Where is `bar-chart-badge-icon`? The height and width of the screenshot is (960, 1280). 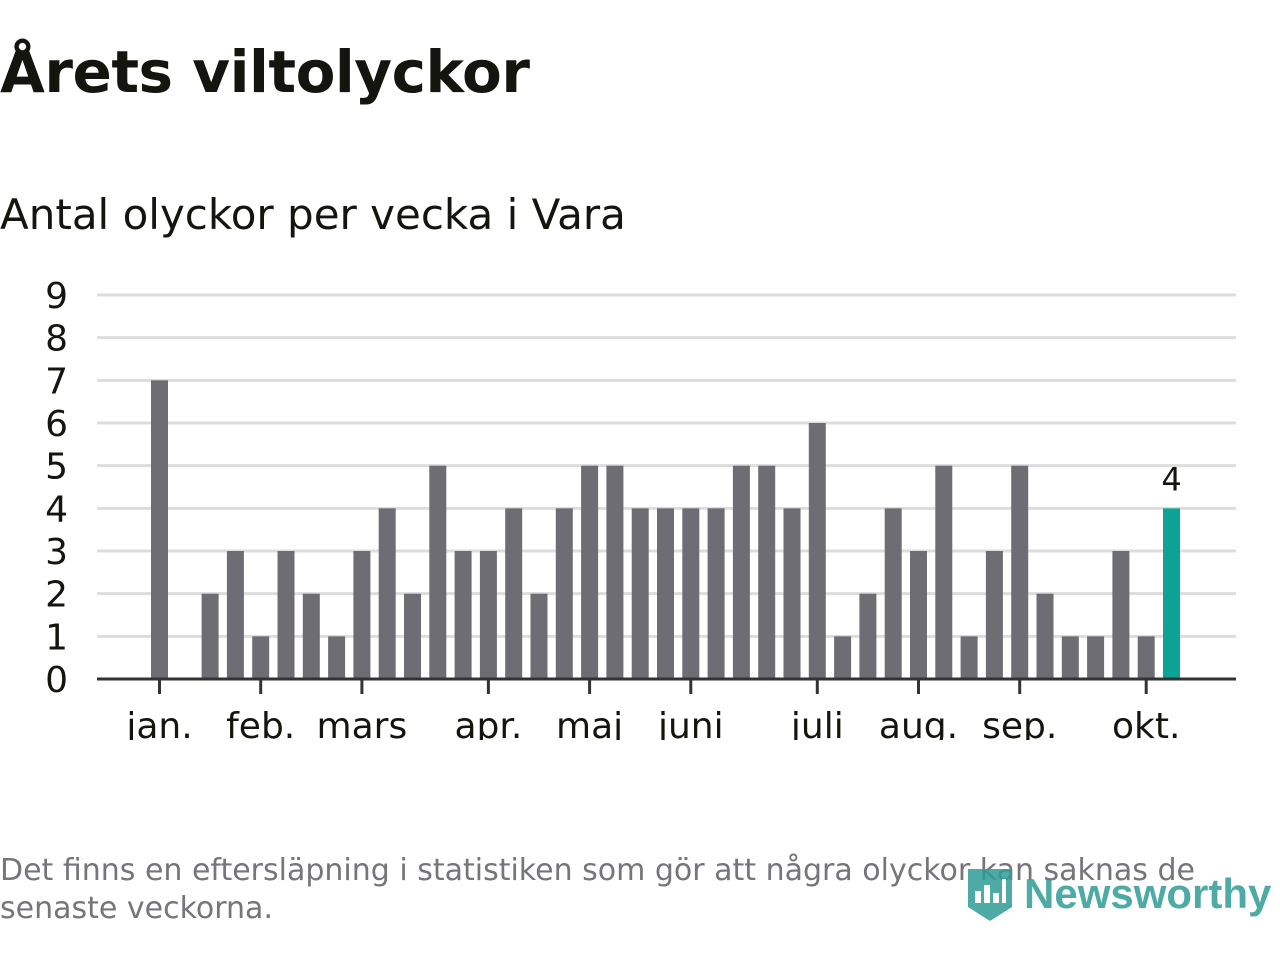
bar-chart-badge-icon is located at coordinates (990, 895).